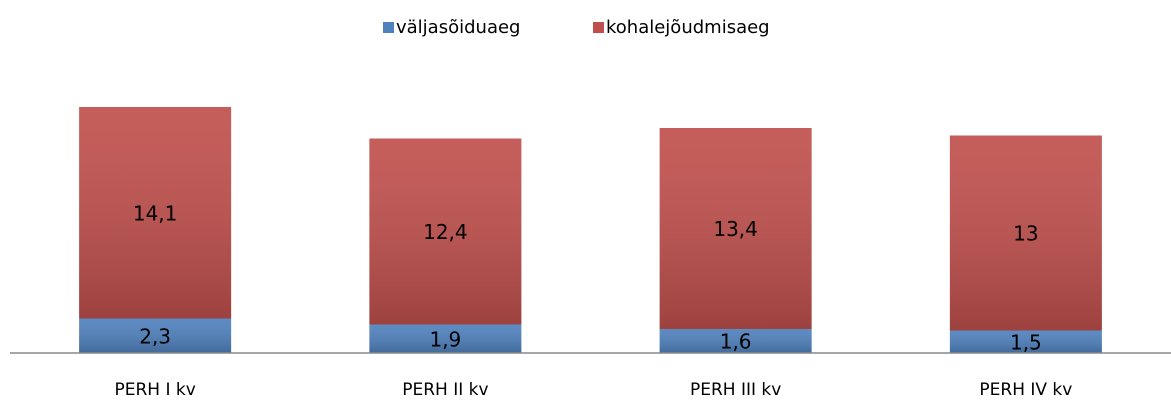 Image resolution: width=1171 pixels, height=401 pixels. I want to click on data-label: 1,6, so click(736, 342).